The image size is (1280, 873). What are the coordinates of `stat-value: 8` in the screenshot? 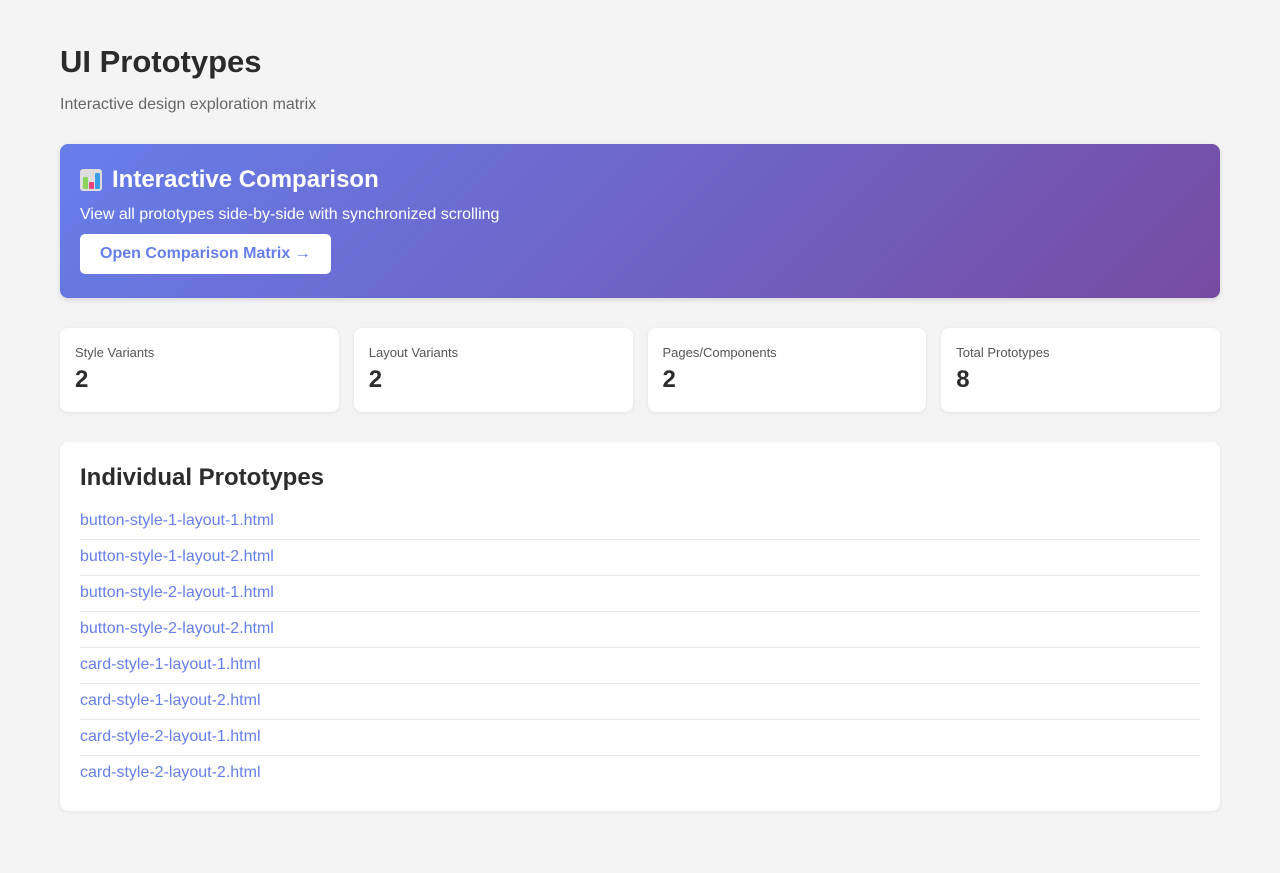 It's located at (963, 379).